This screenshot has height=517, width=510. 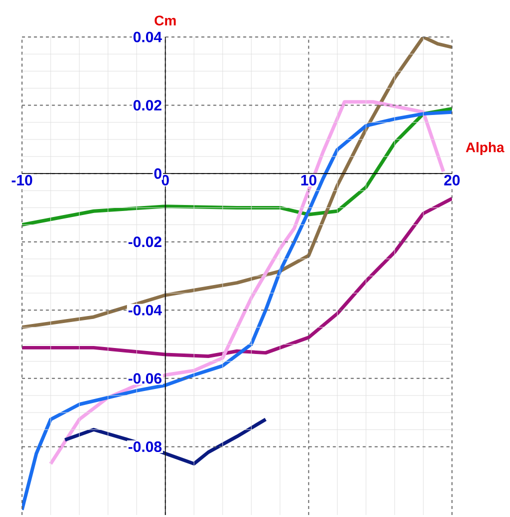 I want to click on y-tick-label: 0.02, so click(x=148, y=105).